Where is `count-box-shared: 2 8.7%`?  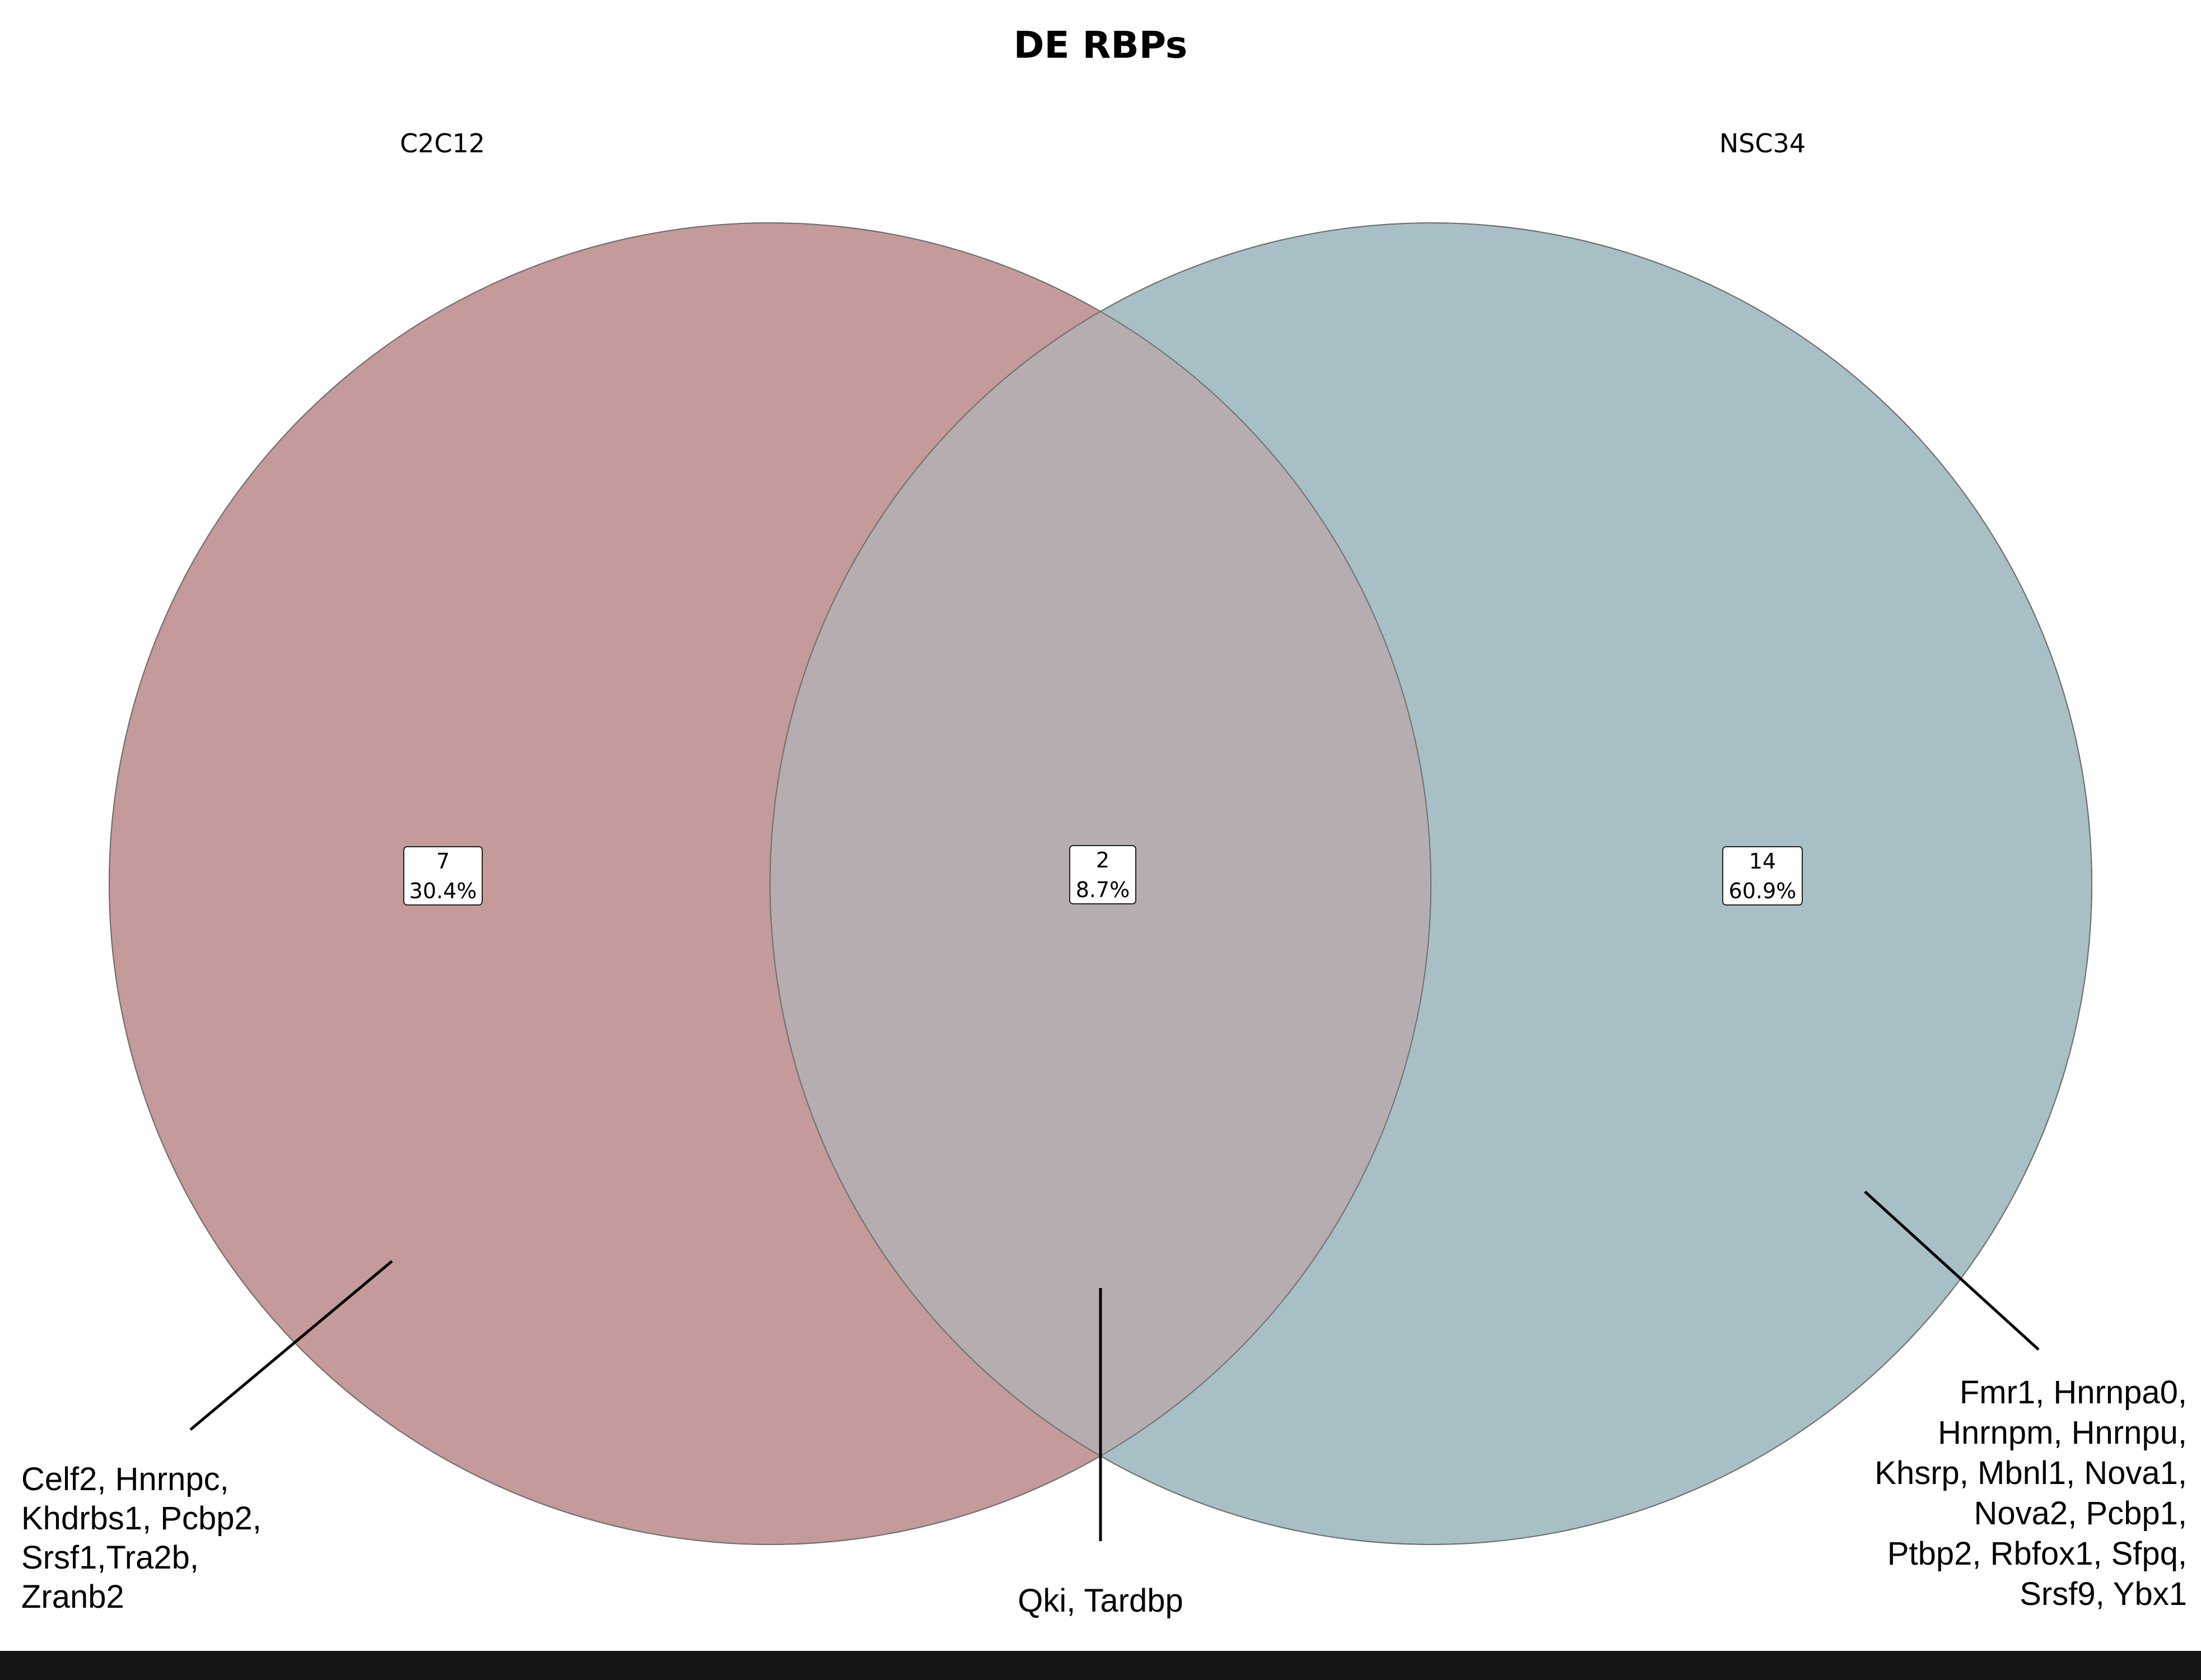
count-box-shared: 2 8.7% is located at coordinates (1102, 875).